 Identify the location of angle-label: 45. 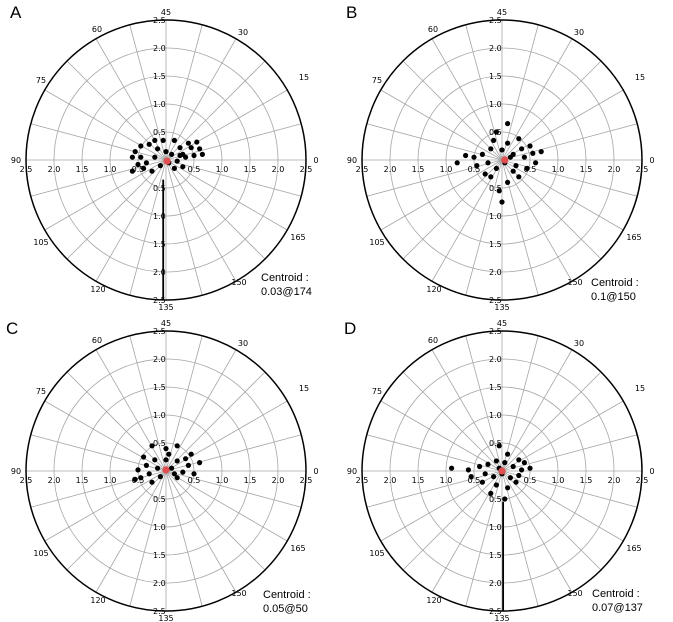
(502, 323).